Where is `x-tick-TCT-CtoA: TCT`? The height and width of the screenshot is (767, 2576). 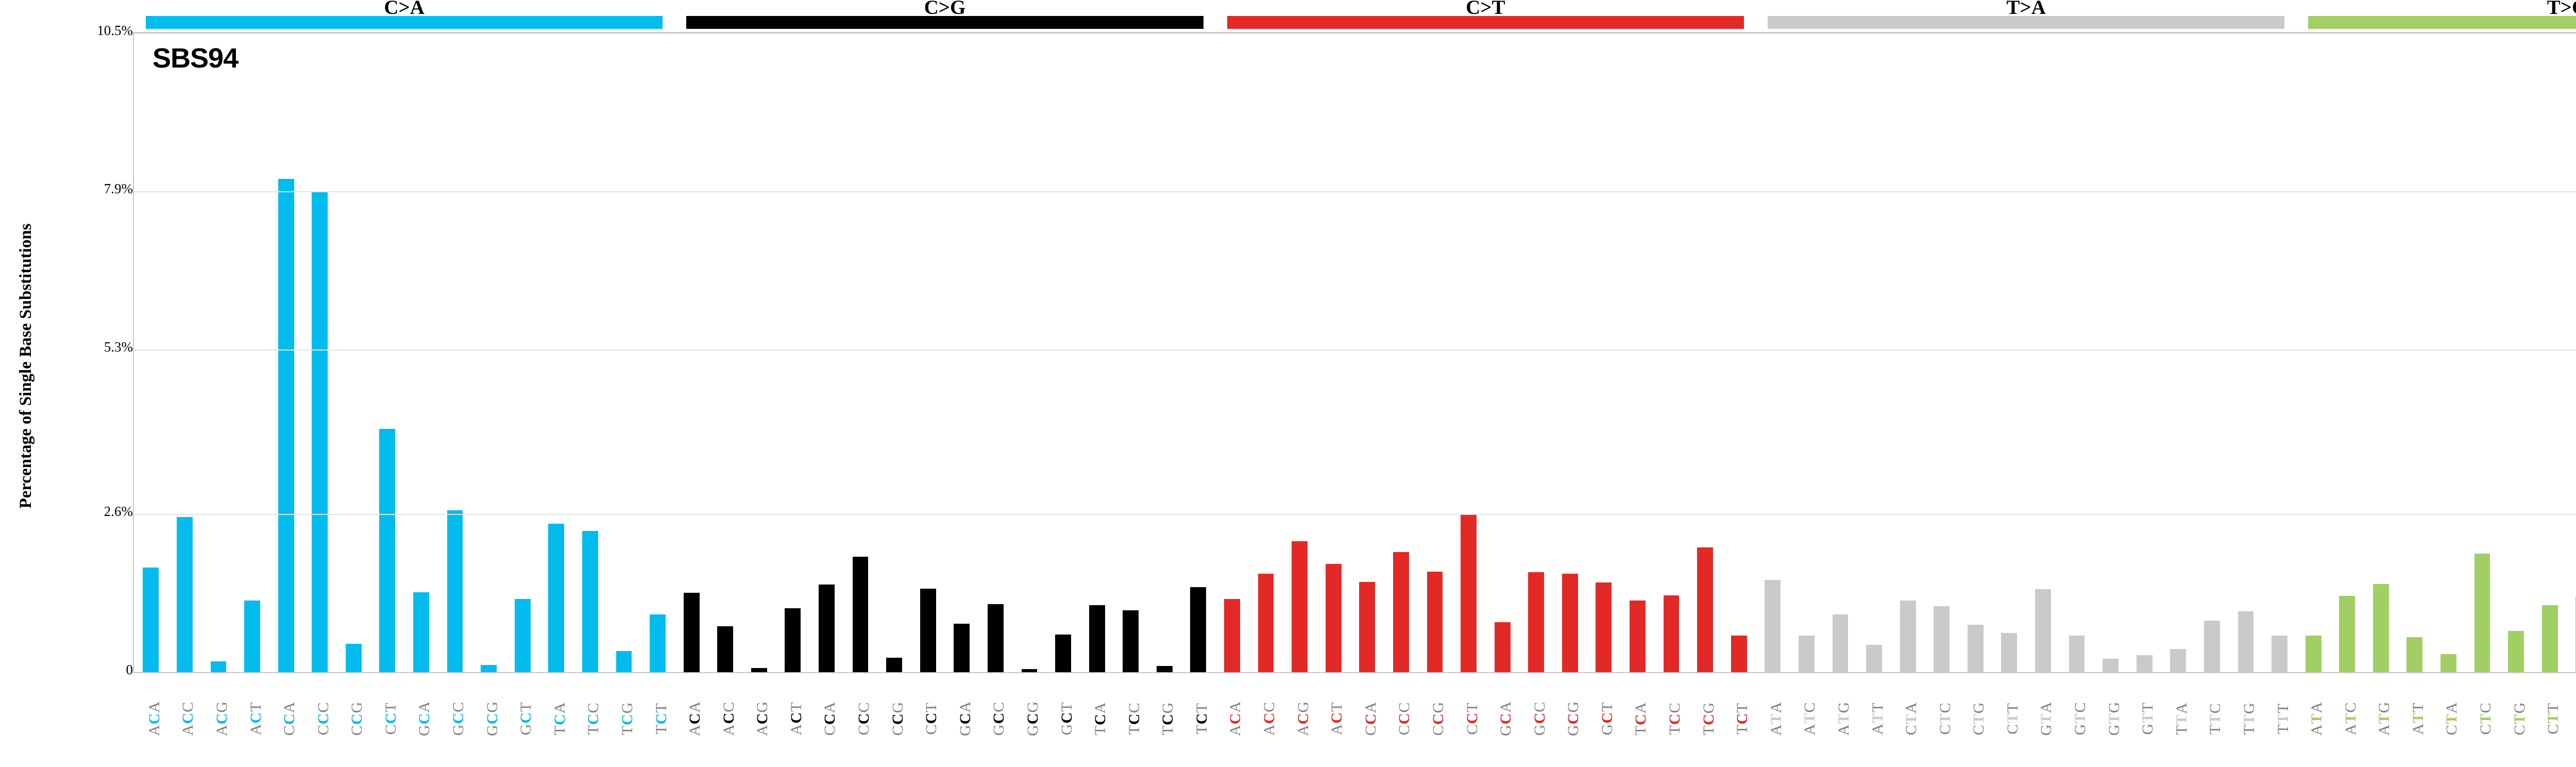 x-tick-TCT-CtoA: TCT is located at coordinates (661, 719).